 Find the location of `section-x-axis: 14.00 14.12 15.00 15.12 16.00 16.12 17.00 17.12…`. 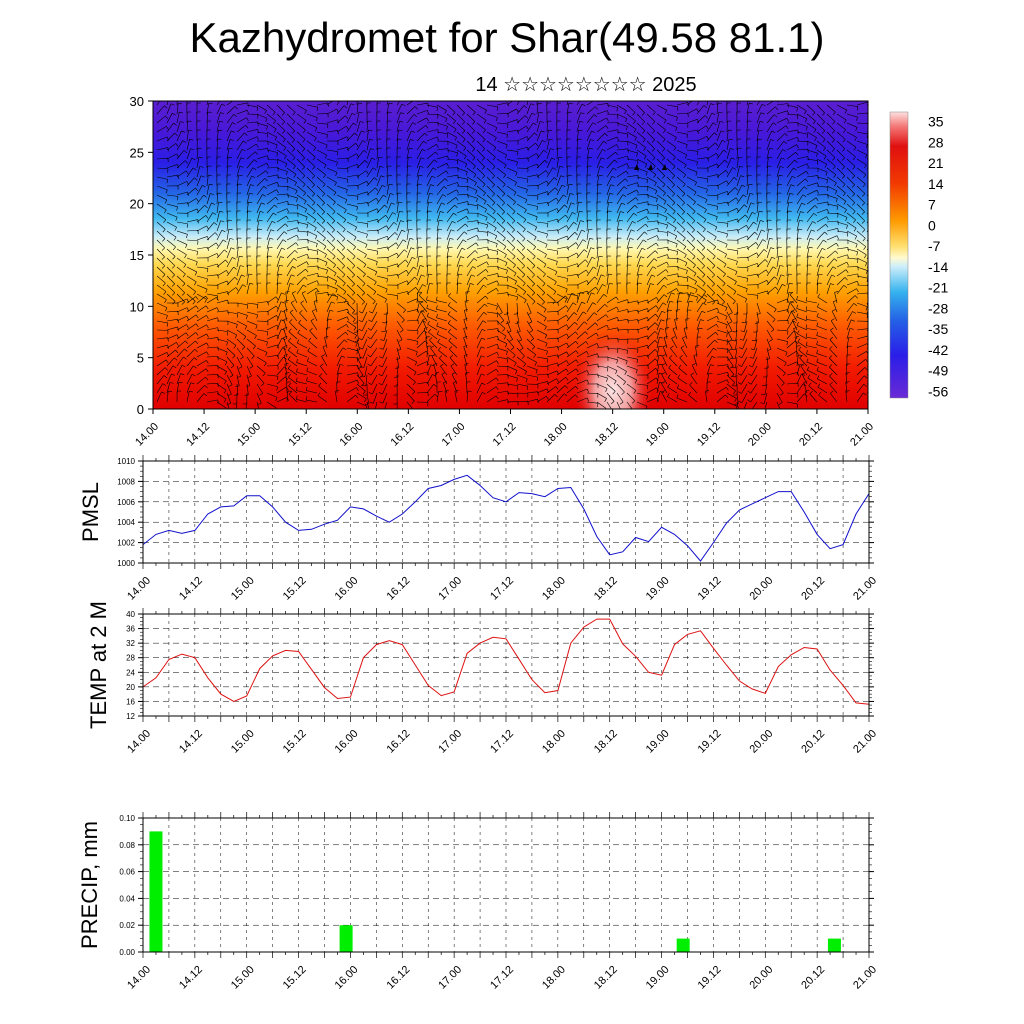

section-x-axis: 14.00 14.12 15.00 15.12 16.00 16.12 17.00 17.12… is located at coordinates (504, 429).